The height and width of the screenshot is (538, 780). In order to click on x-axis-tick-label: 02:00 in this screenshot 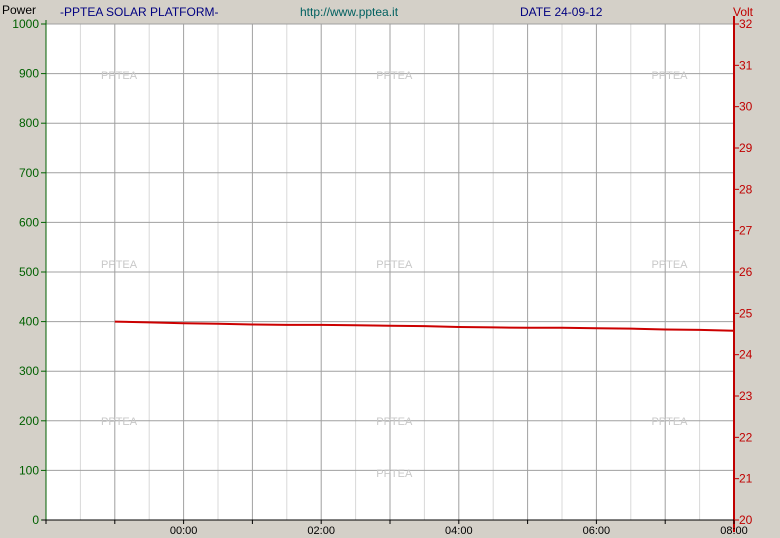, I will do `click(321, 531)`.